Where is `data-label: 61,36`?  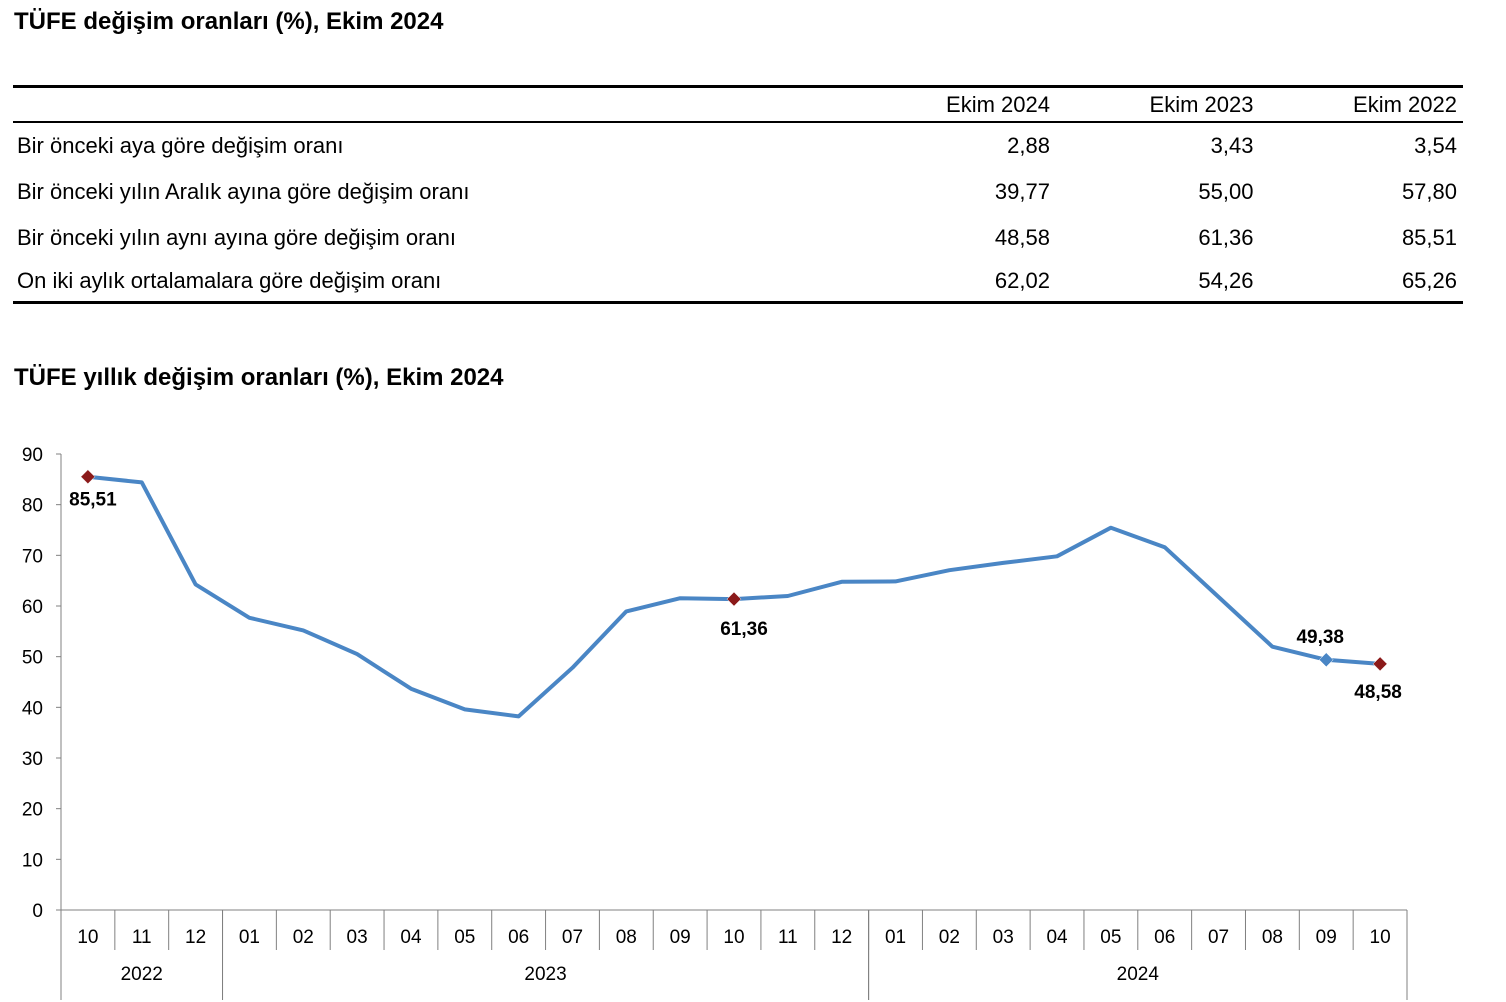 data-label: 61,36 is located at coordinates (744, 629).